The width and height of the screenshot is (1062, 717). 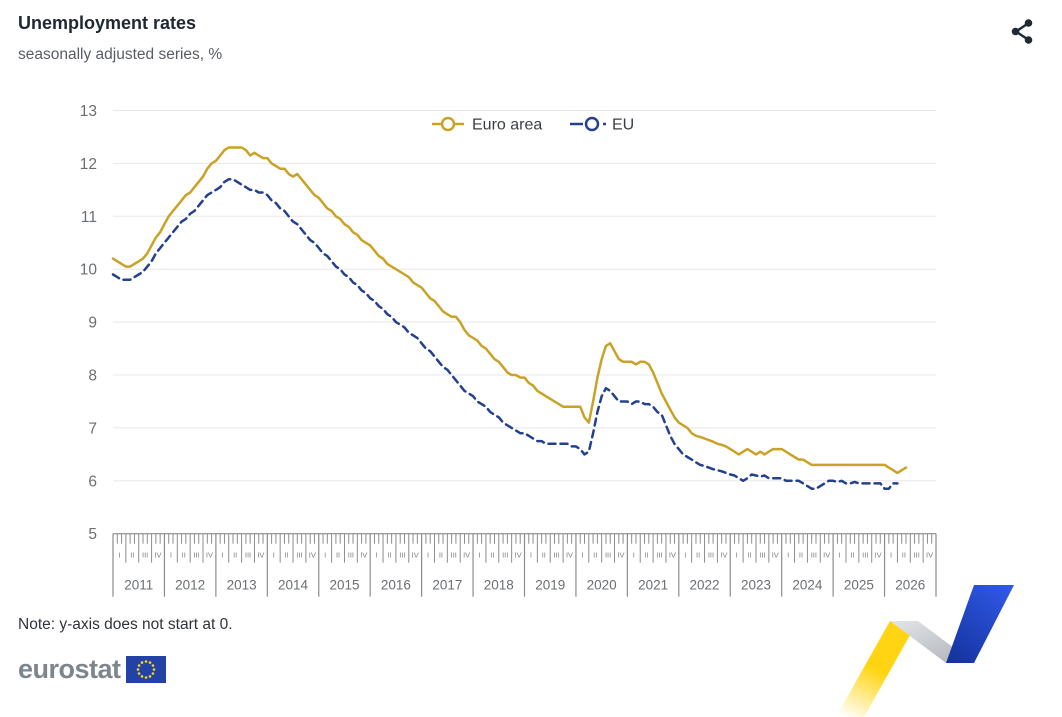 What do you see at coordinates (705, 585) in the screenshot?
I see `year-label: 2022` at bounding box center [705, 585].